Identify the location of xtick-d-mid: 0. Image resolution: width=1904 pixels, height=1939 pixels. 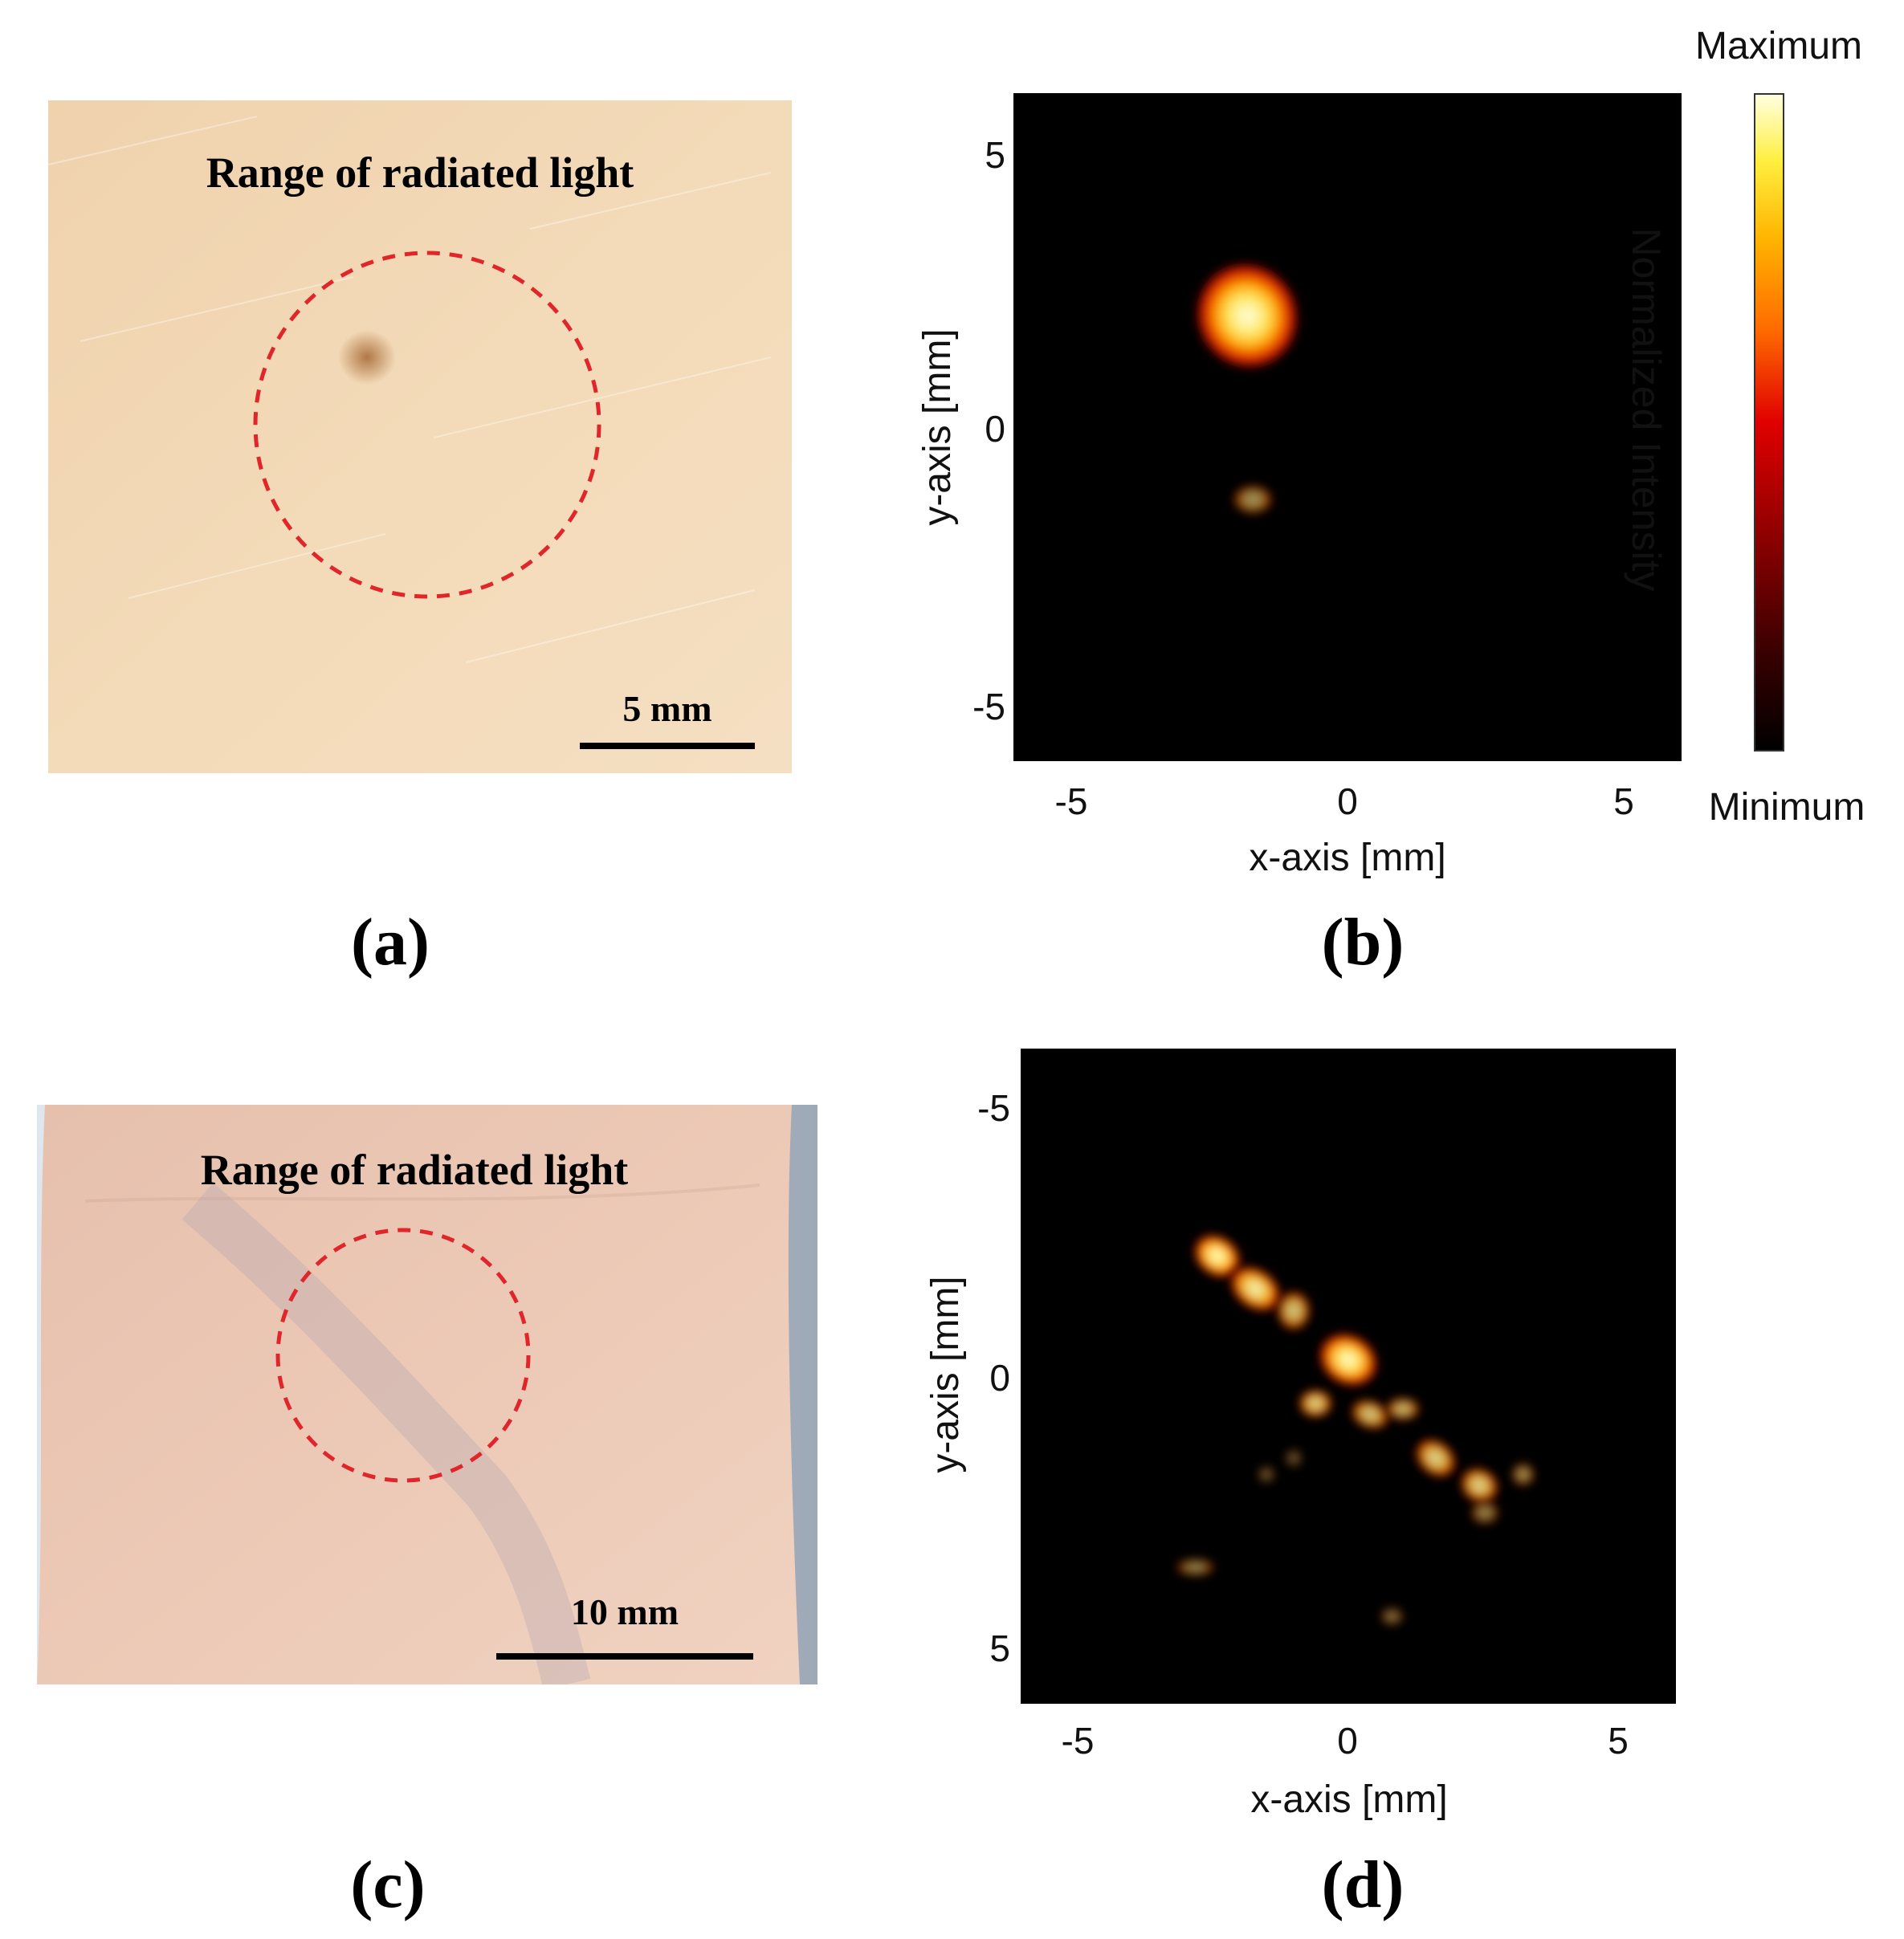
(1347, 1741).